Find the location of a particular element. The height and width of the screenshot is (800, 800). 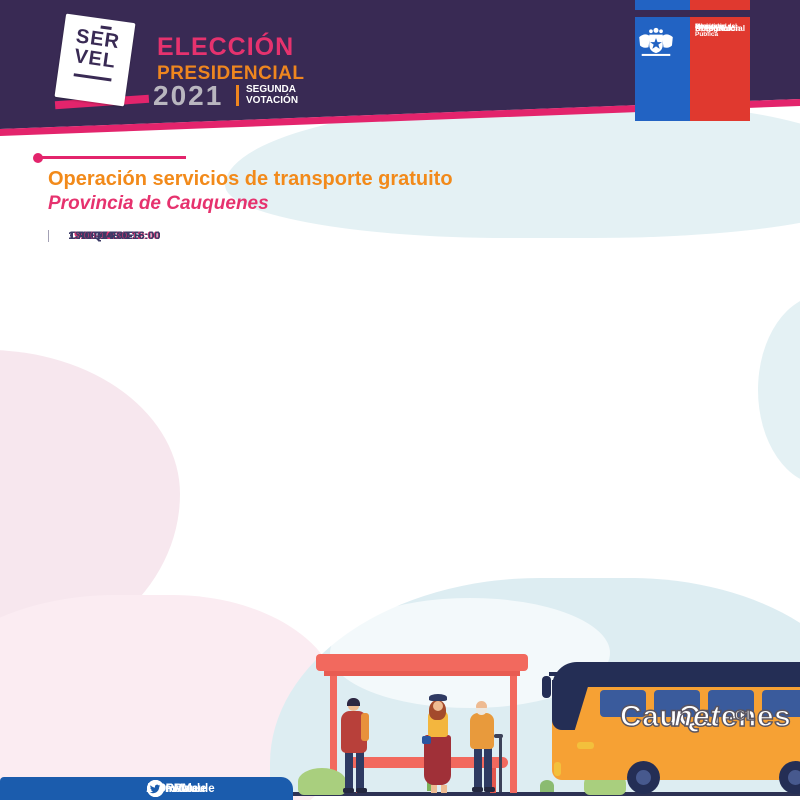

bus-mirror-arm is located at coordinates (554, 674).